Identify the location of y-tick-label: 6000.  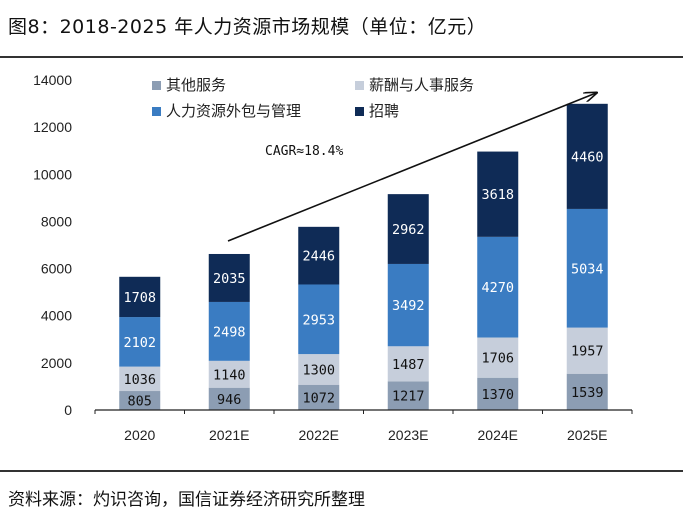
(56, 269).